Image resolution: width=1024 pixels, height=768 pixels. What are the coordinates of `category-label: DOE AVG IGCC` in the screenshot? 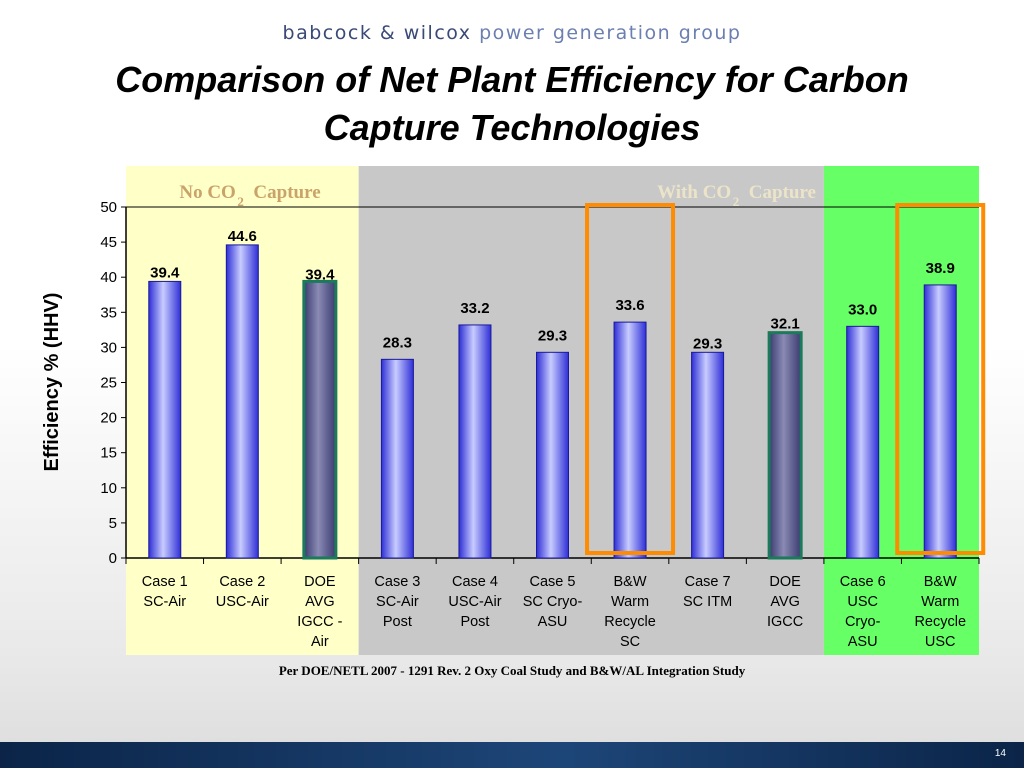 It's located at (785, 602).